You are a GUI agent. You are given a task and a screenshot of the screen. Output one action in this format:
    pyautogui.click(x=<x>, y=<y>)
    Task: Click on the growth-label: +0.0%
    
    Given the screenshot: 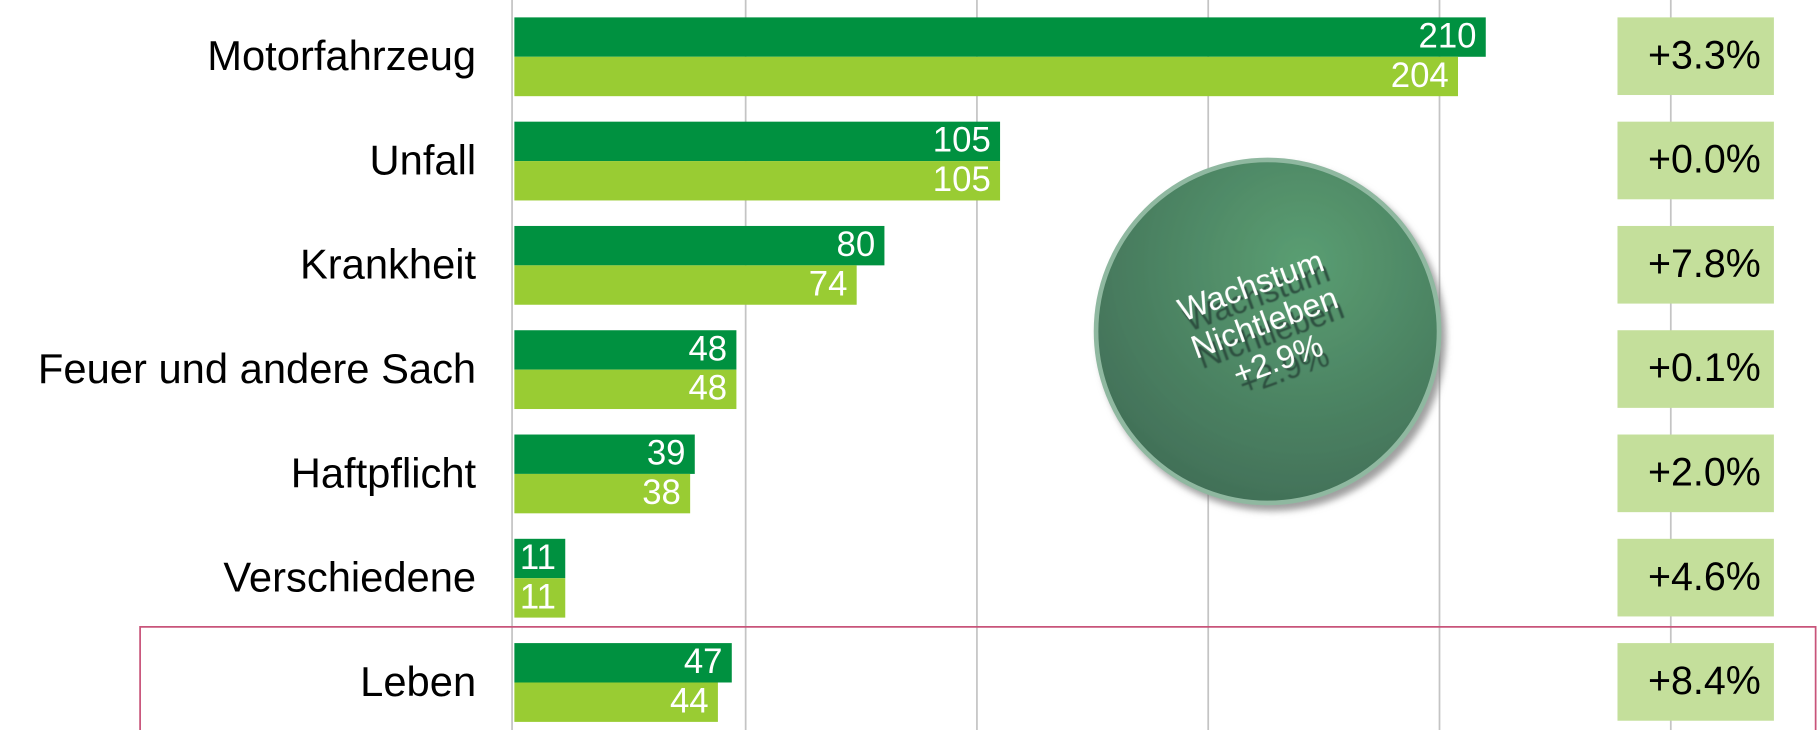 What is the action you would take?
    pyautogui.click(x=1704, y=160)
    